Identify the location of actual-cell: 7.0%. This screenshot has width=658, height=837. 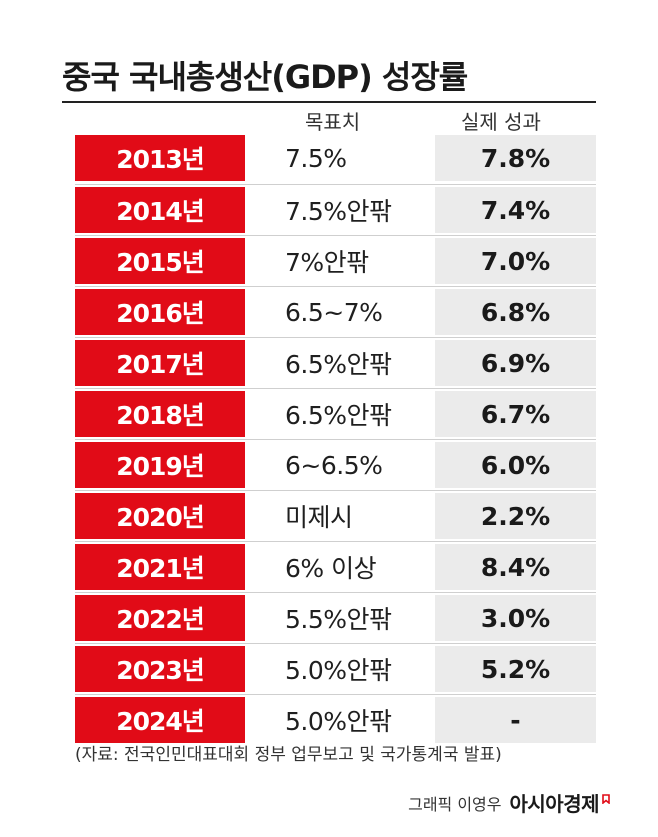
(515, 261).